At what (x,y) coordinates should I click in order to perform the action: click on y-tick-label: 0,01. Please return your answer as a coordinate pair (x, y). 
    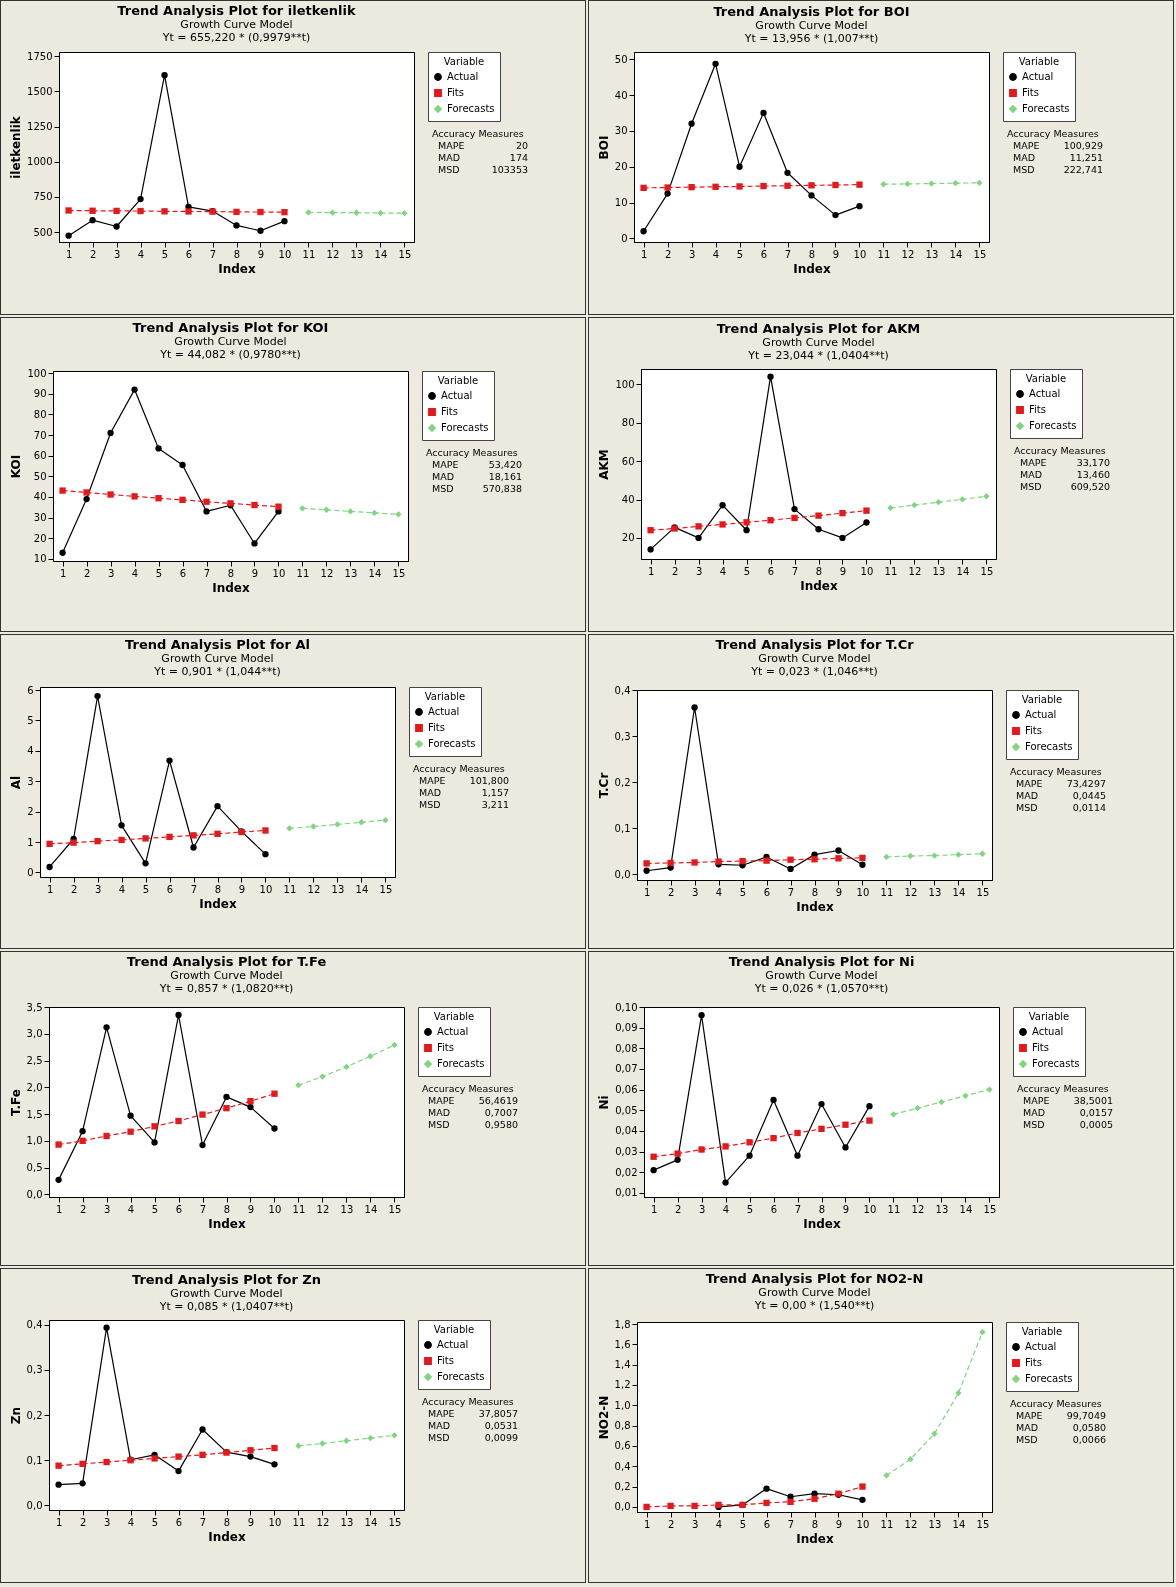
    Looking at the image, I should click on (626, 1193).